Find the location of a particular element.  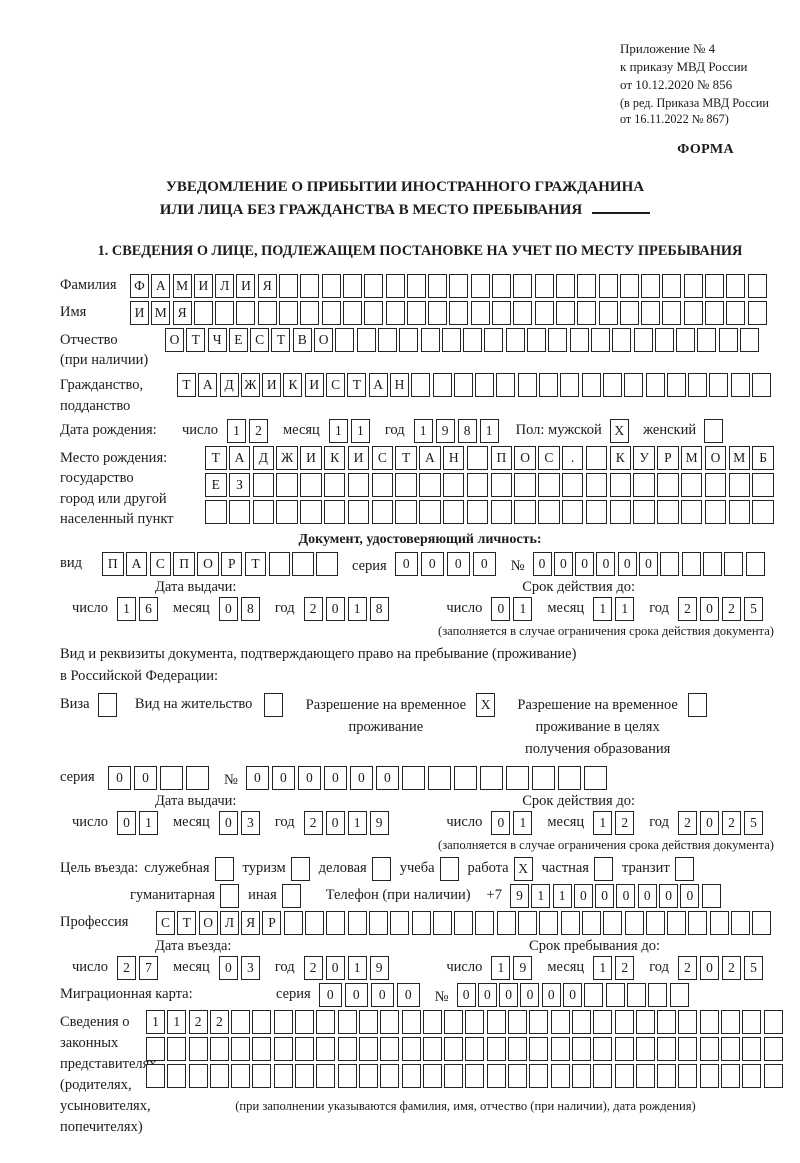

char-cell: И is located at coordinates (246, 285).